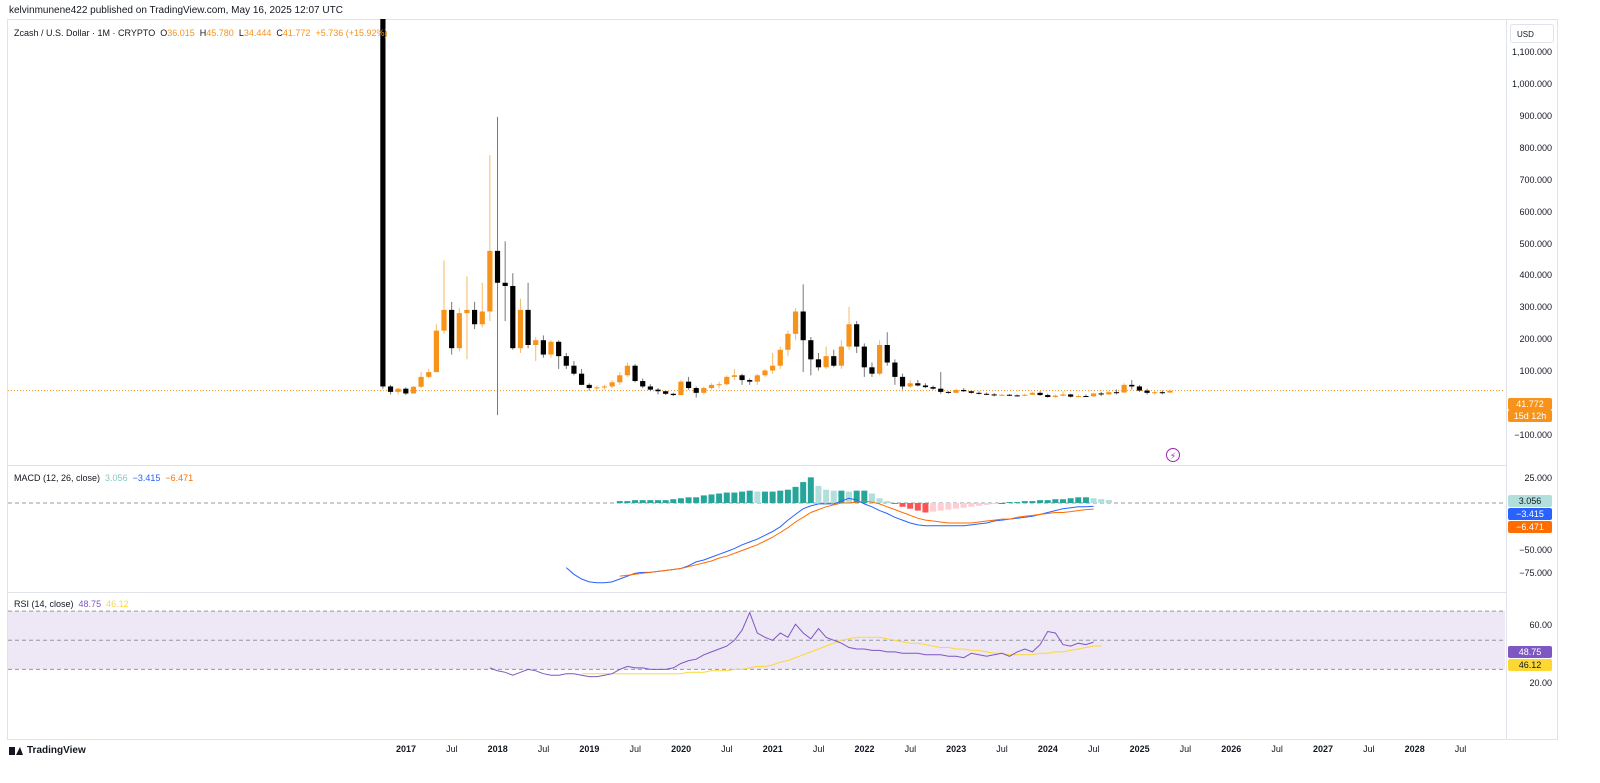 This screenshot has height=783, width=1600. What do you see at coordinates (85, 33) in the screenshot?
I see `symbol-label: Zcash / U.S. Dollar · 1M · CRYPTO` at bounding box center [85, 33].